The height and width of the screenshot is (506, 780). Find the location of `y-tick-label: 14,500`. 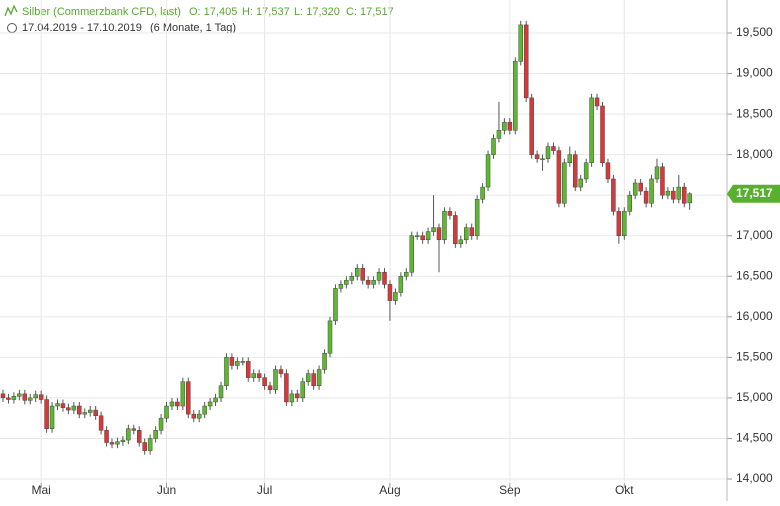

y-tick-label: 14,500 is located at coordinates (754, 438).